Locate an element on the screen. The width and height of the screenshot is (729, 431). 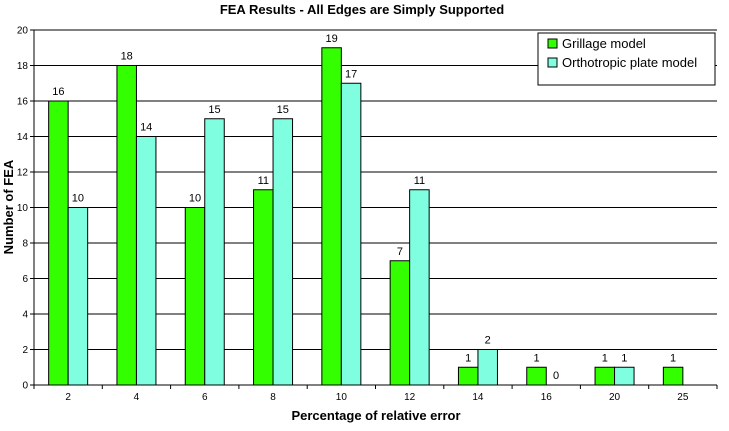
x-tick-label: 10 is located at coordinates (342, 397).